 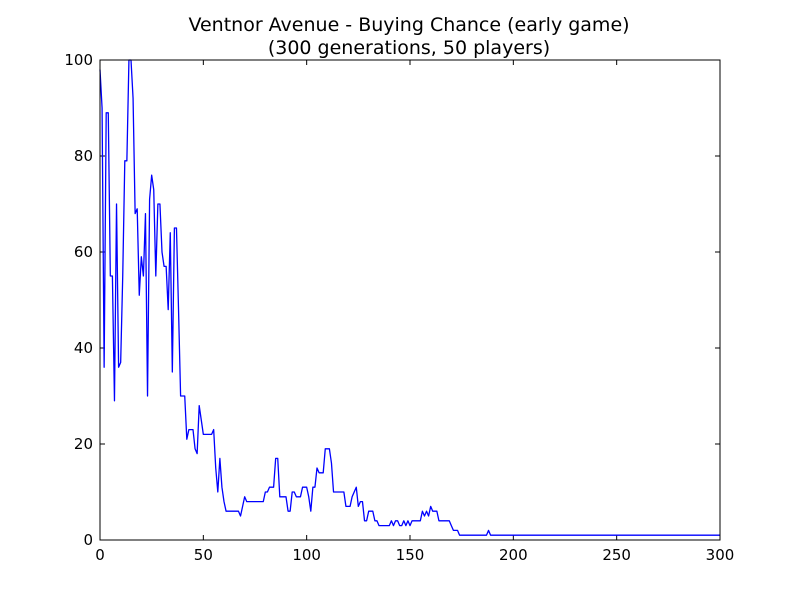 I want to click on x-tick-label: 50, so click(x=203, y=555).